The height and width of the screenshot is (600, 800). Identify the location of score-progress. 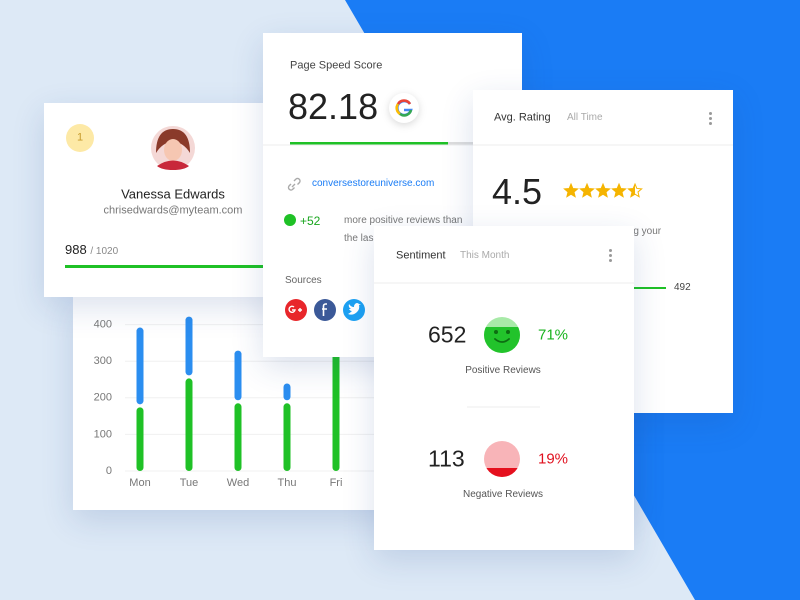
(177, 266).